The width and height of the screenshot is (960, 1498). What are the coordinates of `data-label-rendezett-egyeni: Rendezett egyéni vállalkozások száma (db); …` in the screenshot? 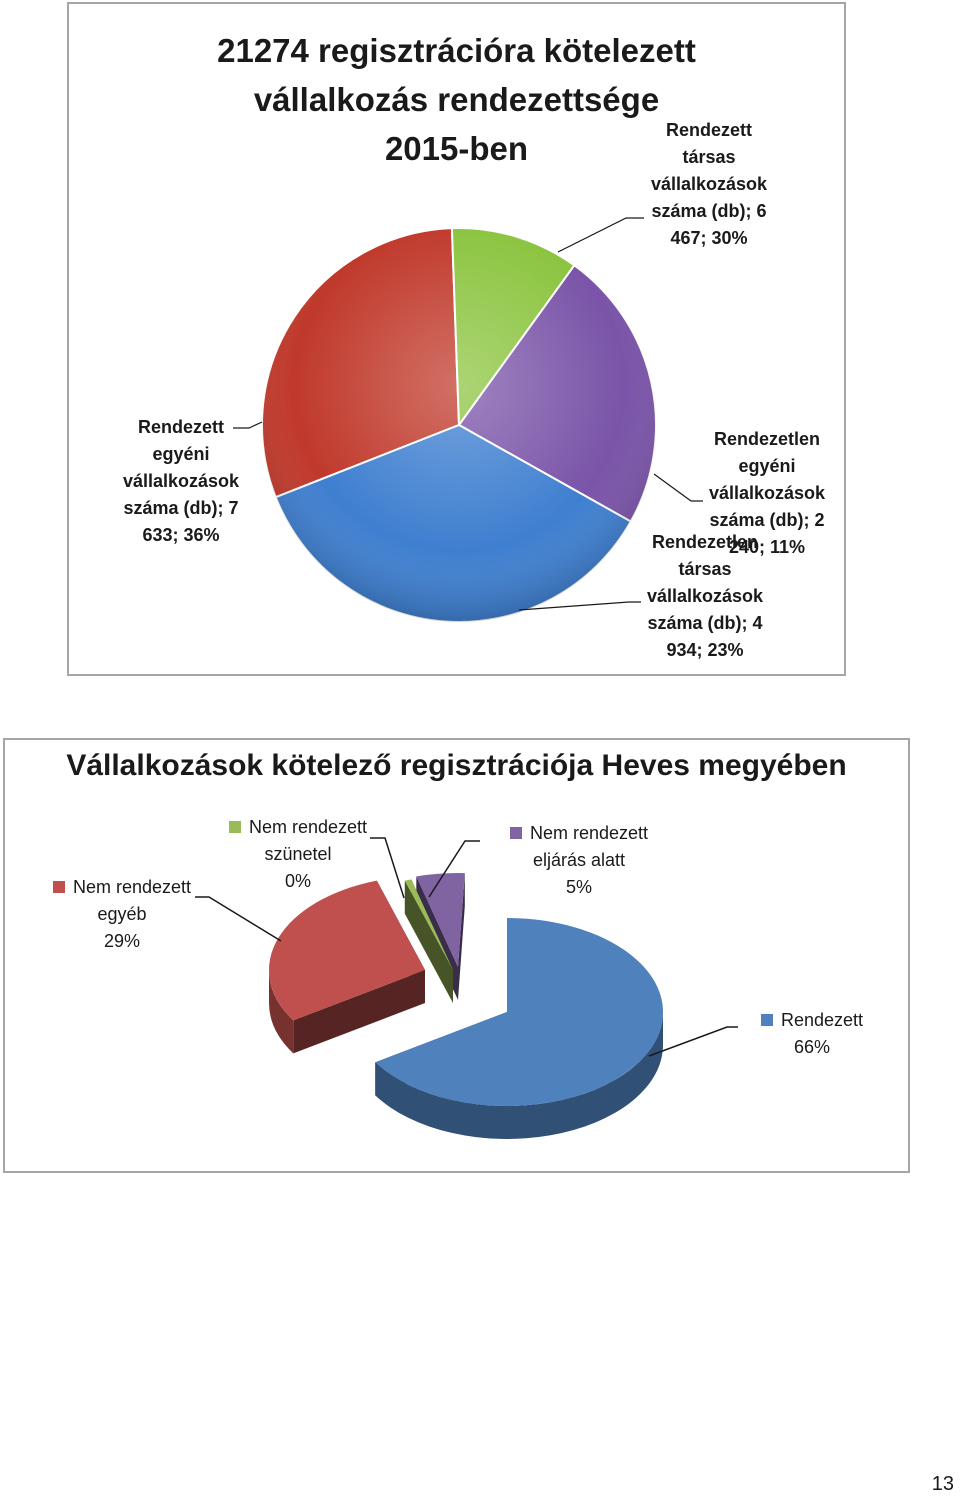 It's located at (181, 481).